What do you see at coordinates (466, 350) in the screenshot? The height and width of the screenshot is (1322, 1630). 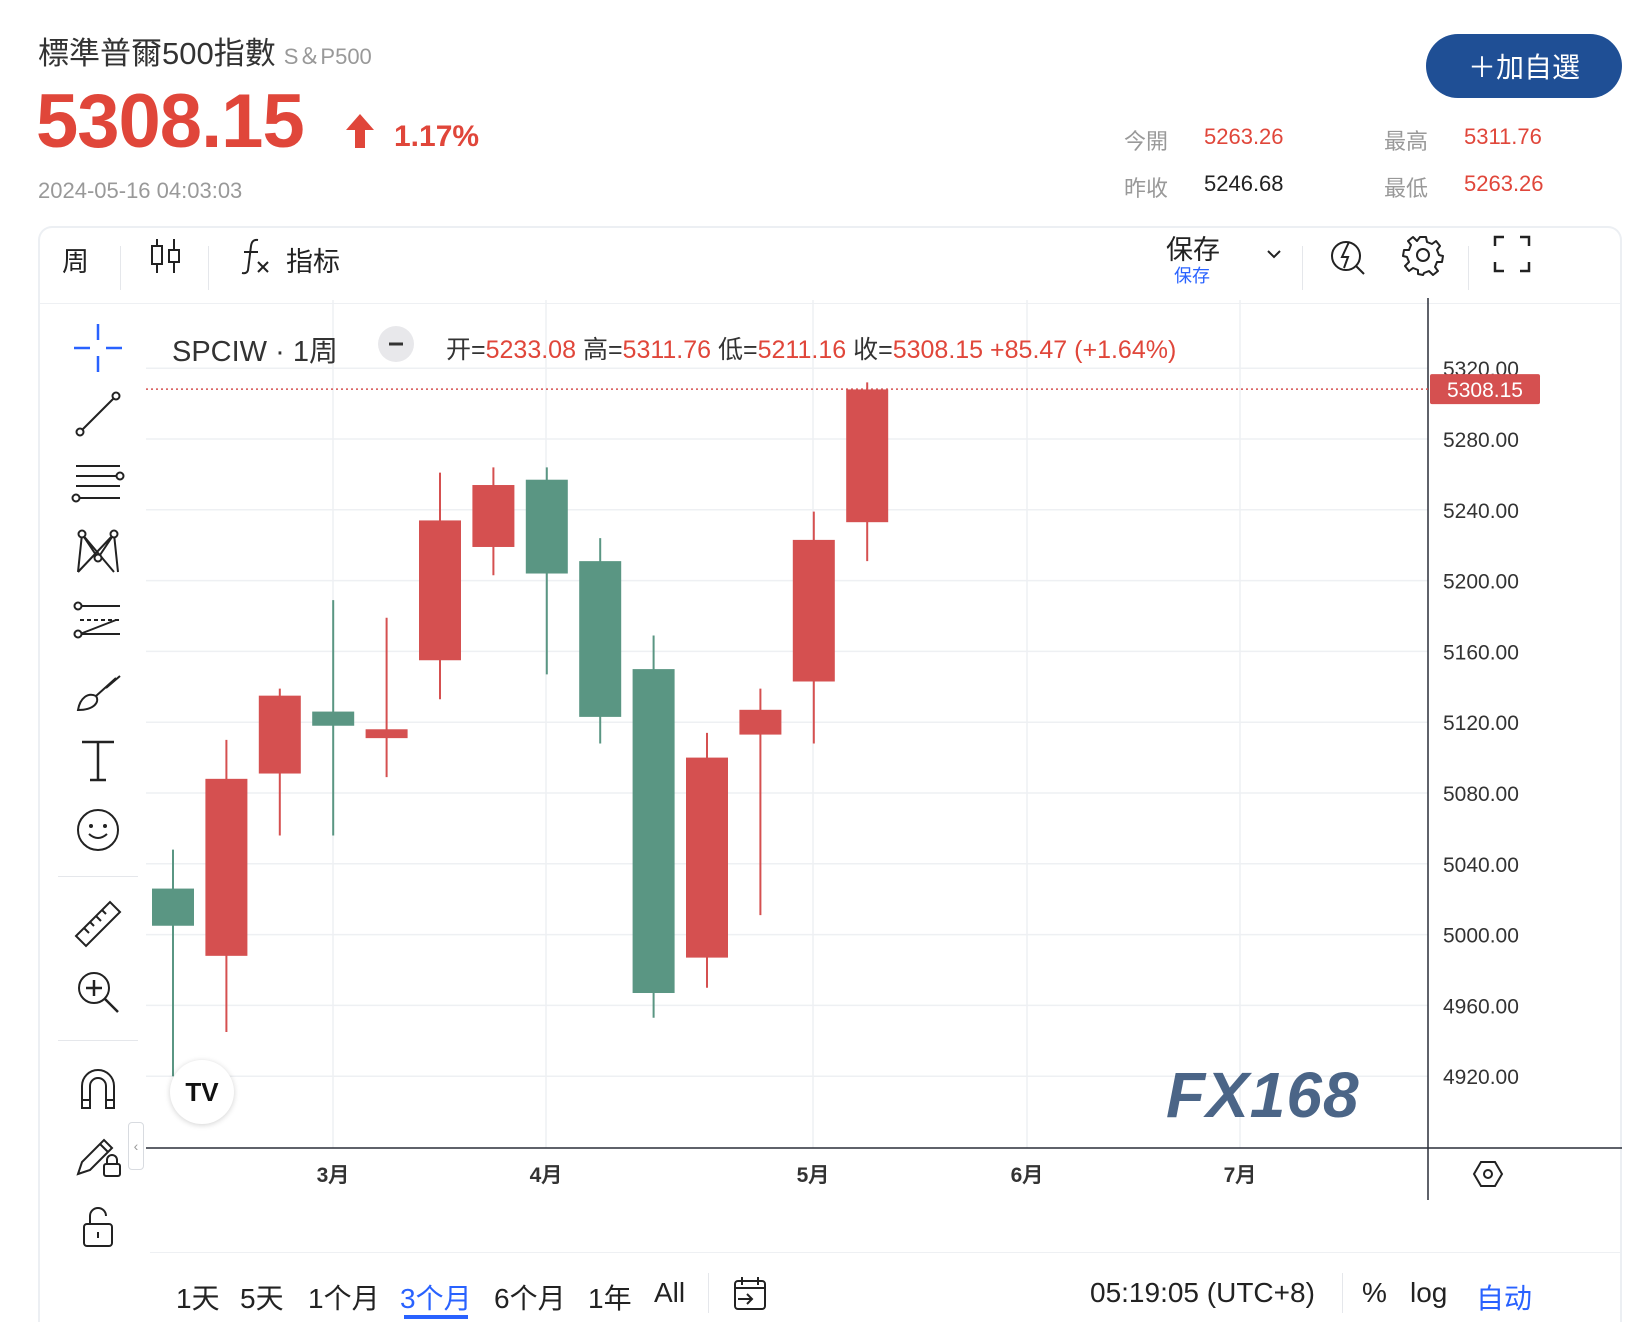 I see `open-label: 开=` at bounding box center [466, 350].